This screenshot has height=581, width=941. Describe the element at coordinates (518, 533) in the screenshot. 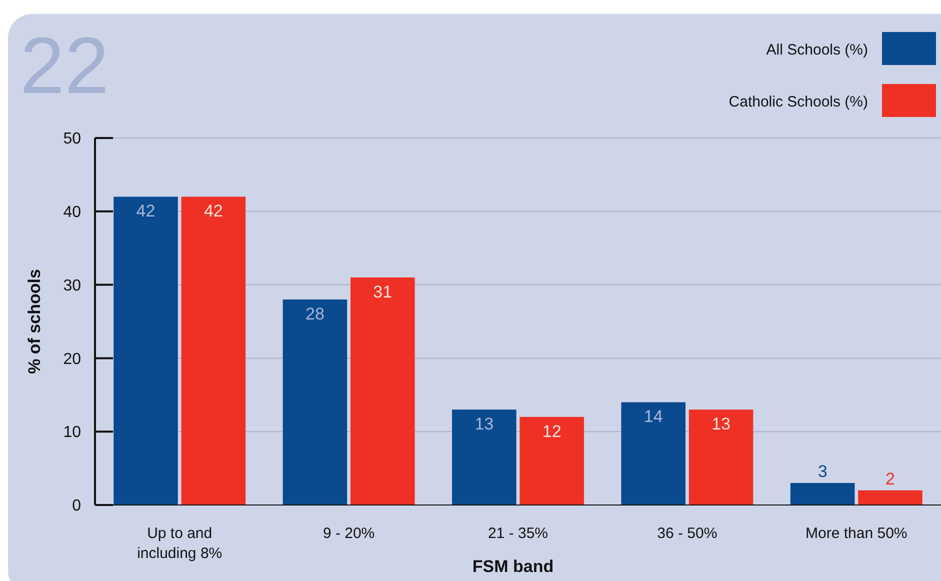

I see `x-tick-label: 21 - 35%` at that location.